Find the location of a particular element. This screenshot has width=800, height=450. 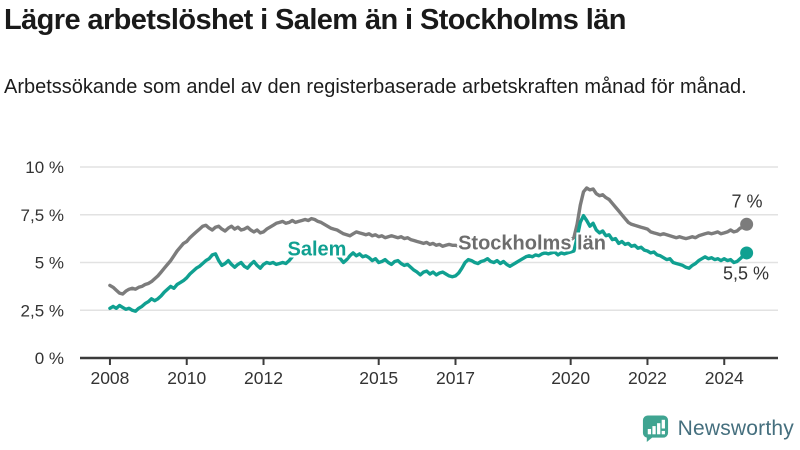

series-label-salem: Salem is located at coordinates (317, 249).